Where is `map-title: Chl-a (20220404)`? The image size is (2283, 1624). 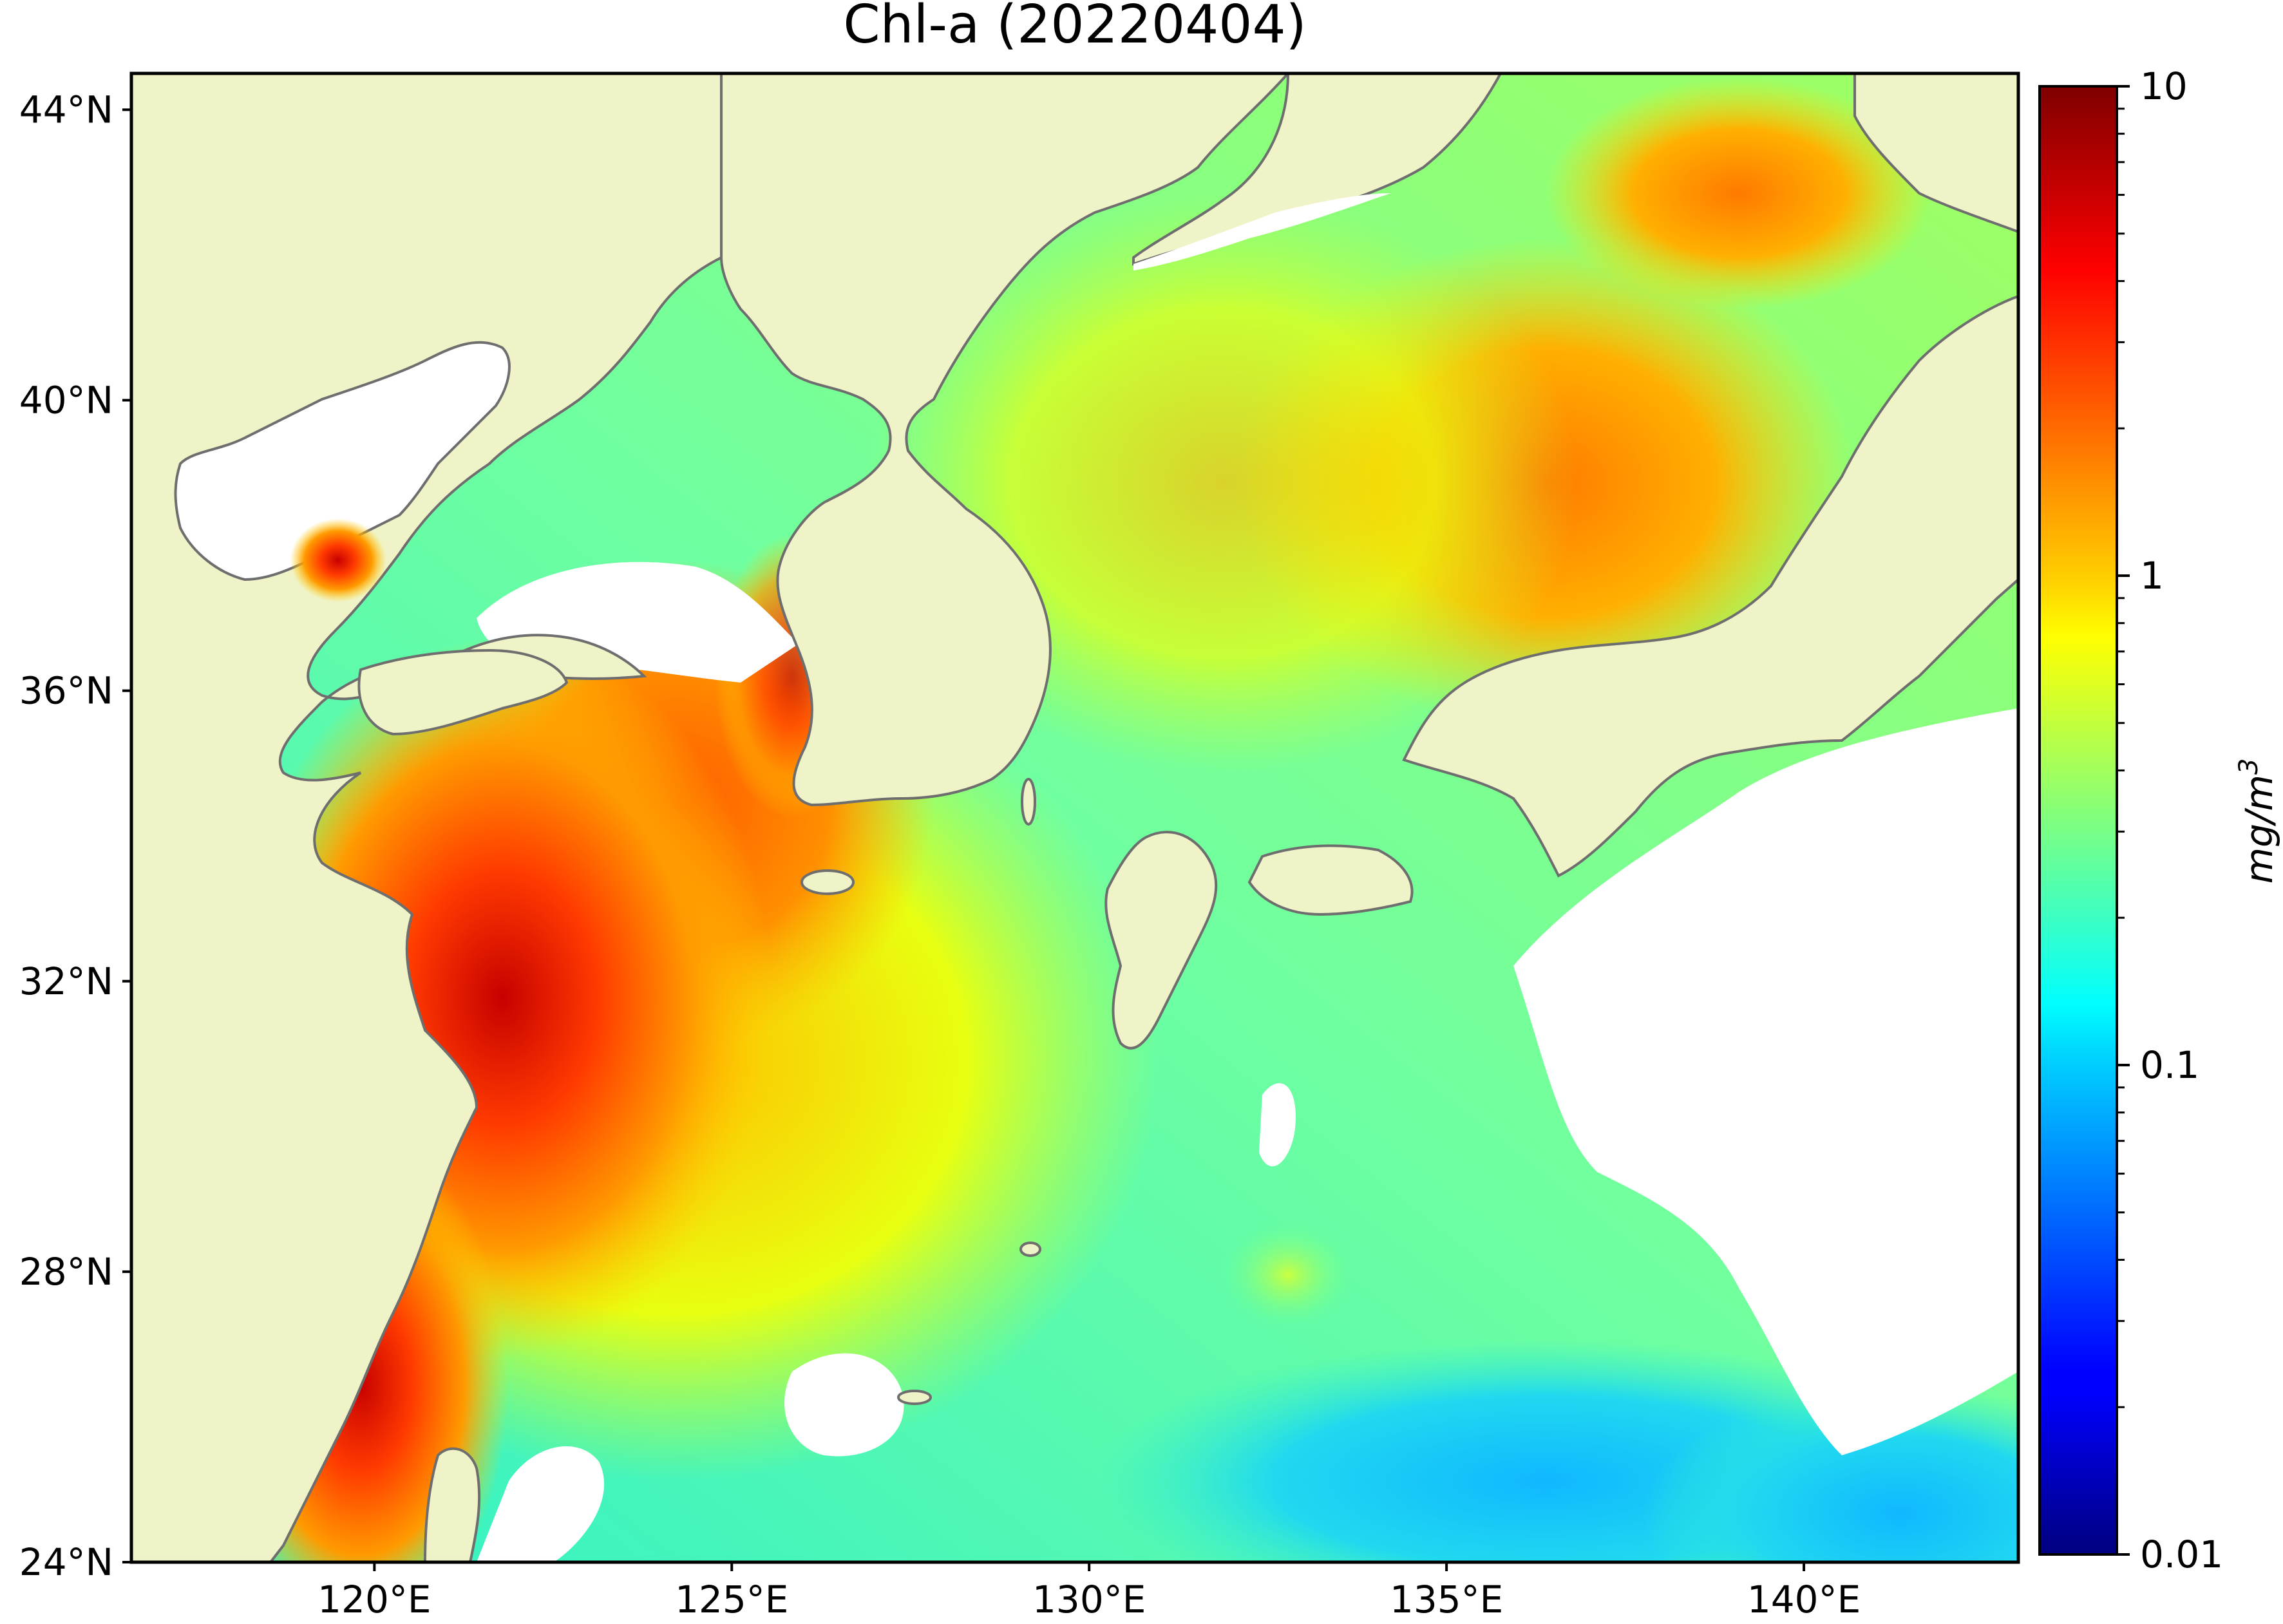 map-title: Chl-a (20220404) is located at coordinates (1074, 27).